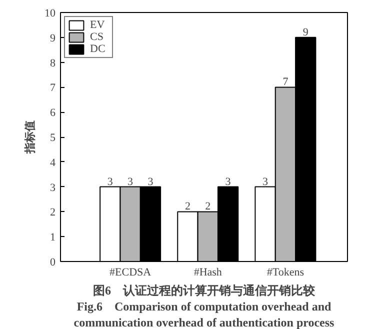 Image resolution: width=382 pixels, height=329 pixels. I want to click on y-tick-label: 5, so click(53, 138).